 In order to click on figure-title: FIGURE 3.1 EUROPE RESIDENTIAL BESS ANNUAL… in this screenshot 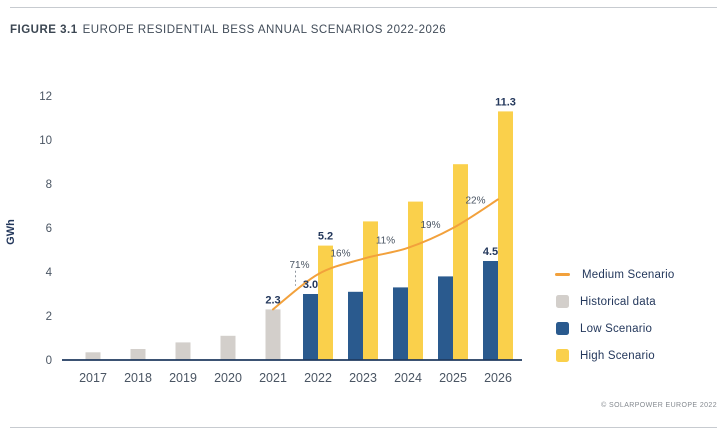, I will do `click(228, 30)`.